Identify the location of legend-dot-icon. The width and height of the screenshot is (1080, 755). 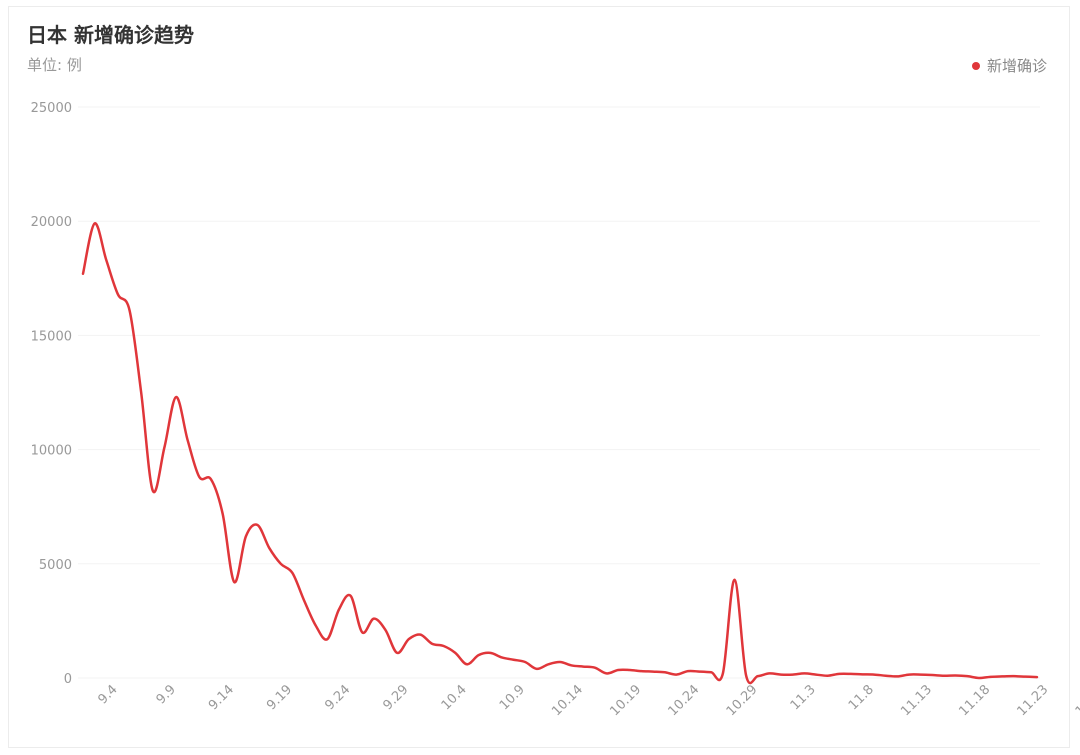
(975, 65).